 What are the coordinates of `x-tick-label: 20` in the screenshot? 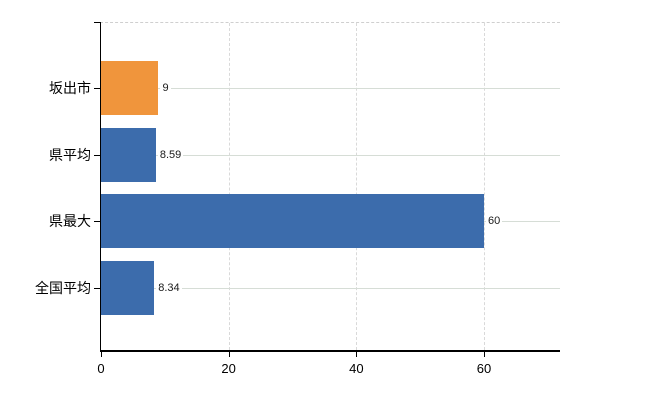 It's located at (228, 368).